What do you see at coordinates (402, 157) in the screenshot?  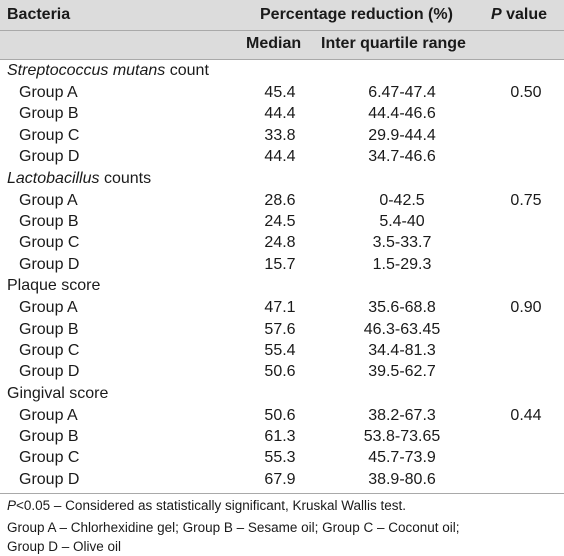 I see `iqr-cell: 34.7-46.6` at bounding box center [402, 157].